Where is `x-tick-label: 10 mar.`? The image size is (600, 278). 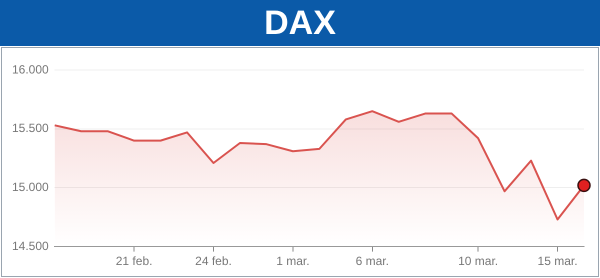 x-tick-label: 10 mar. is located at coordinates (478, 261).